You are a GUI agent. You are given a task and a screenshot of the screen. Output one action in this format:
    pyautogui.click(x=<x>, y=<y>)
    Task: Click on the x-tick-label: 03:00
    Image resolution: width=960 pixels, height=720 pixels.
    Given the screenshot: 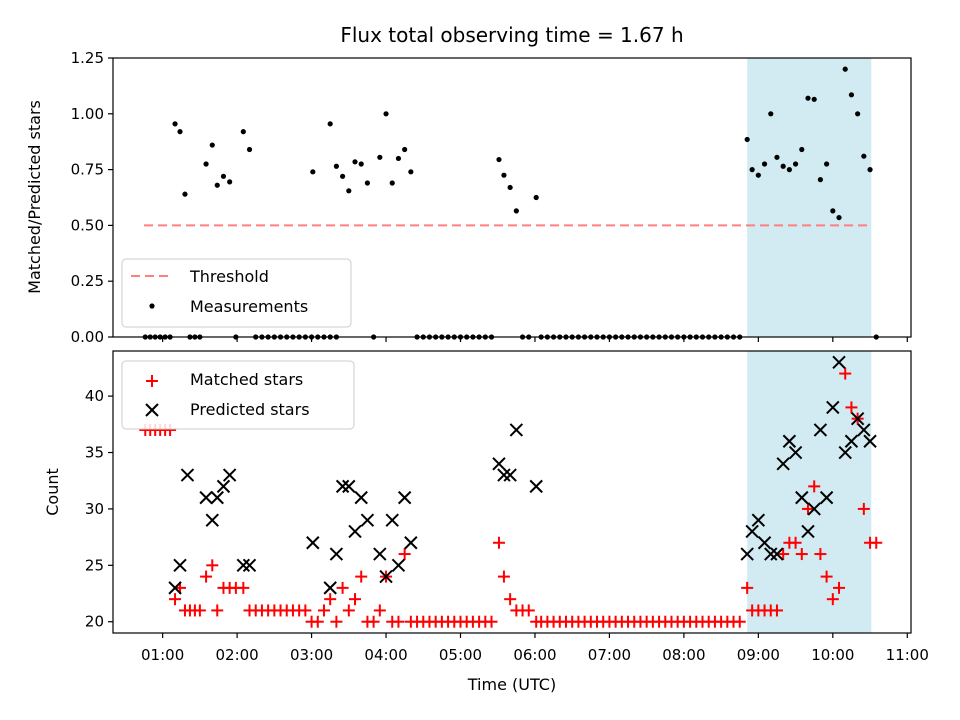 What is the action you would take?
    pyautogui.click(x=311, y=655)
    